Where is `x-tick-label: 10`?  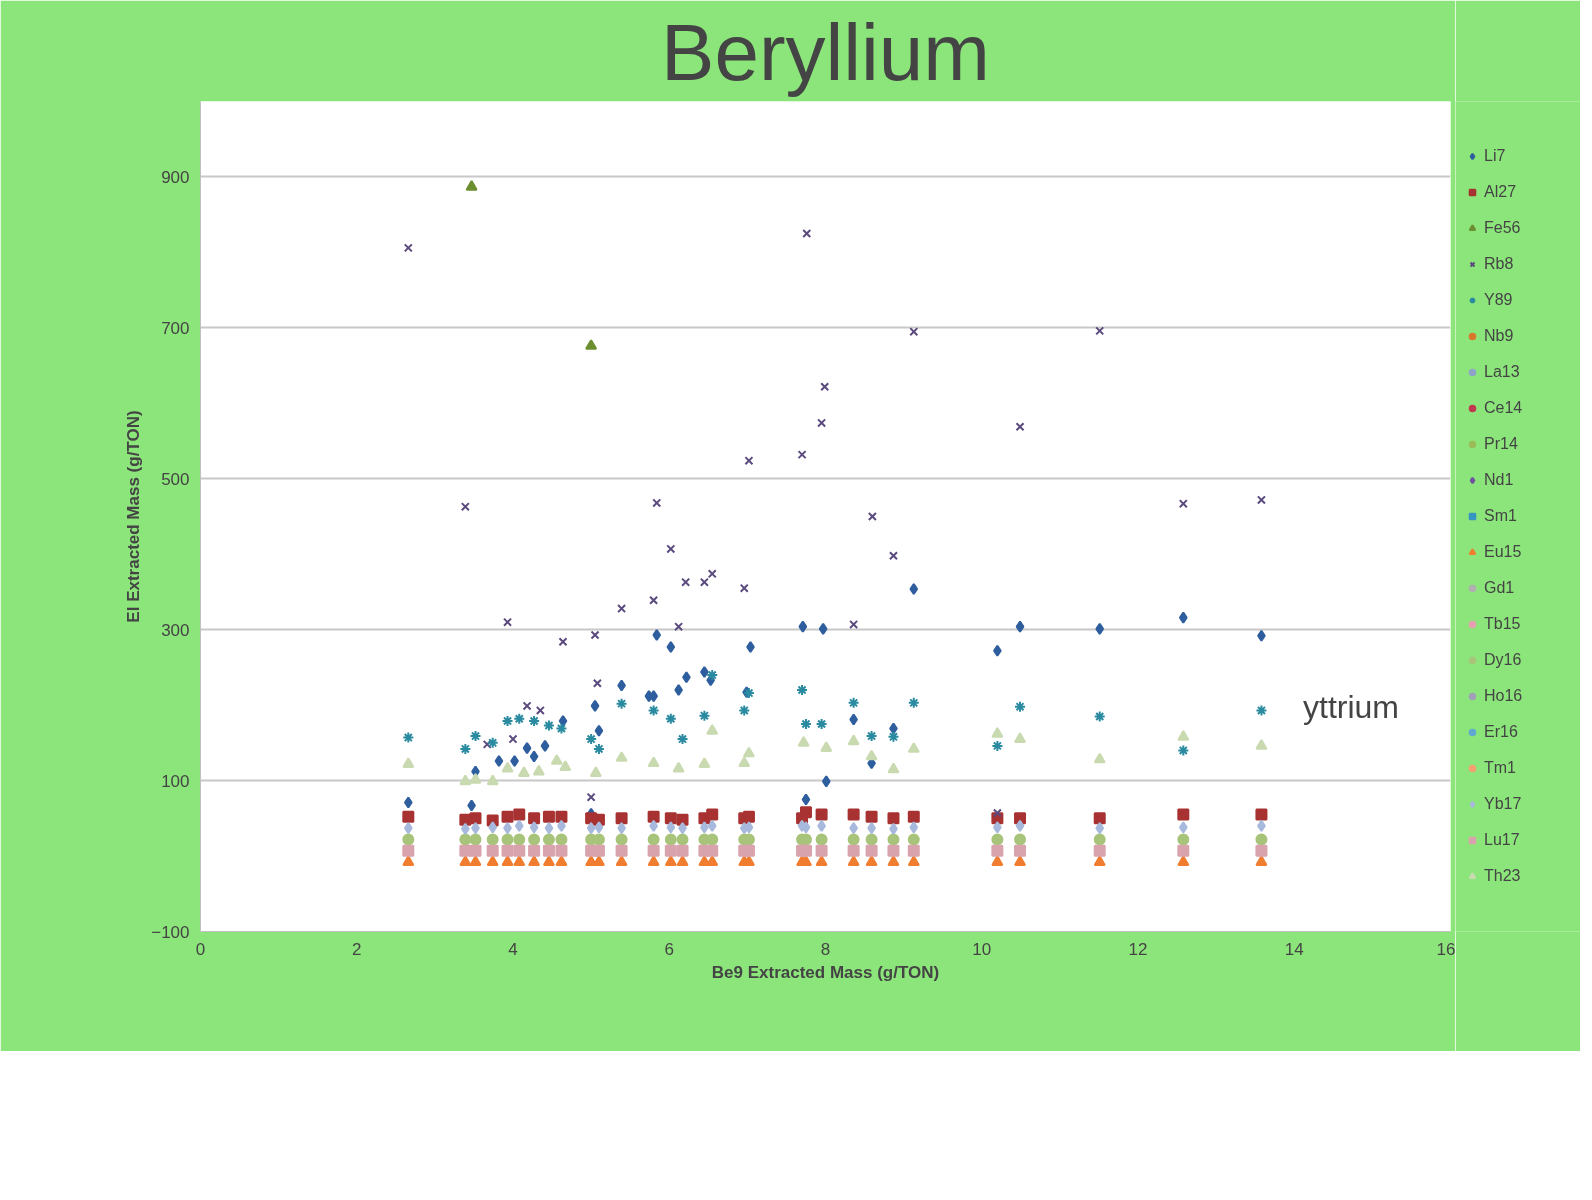
x-tick-label: 10 is located at coordinates (982, 949).